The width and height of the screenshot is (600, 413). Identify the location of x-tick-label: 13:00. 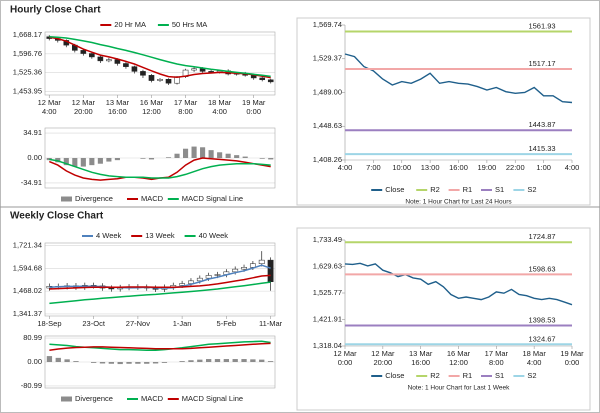
(430, 167).